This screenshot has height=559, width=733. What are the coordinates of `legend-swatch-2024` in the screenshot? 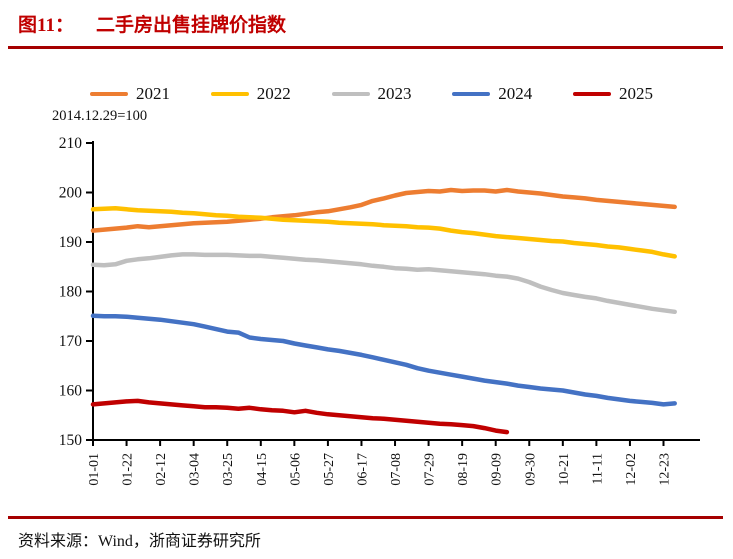 It's located at (471, 94).